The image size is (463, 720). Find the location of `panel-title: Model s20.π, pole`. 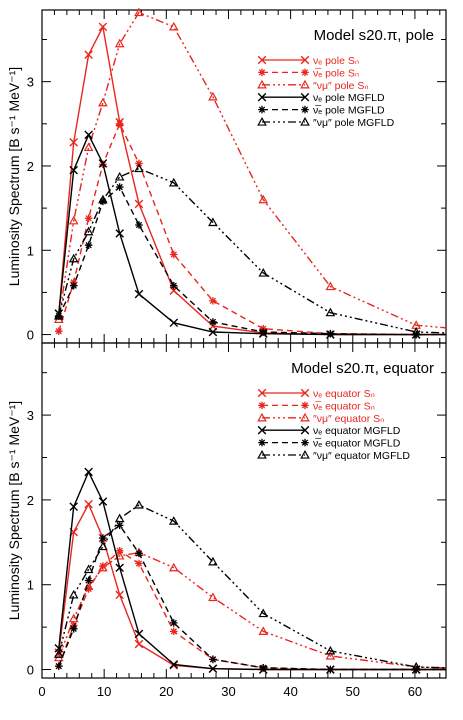

panel-title: Model s20.π, pole is located at coordinates (374, 35).